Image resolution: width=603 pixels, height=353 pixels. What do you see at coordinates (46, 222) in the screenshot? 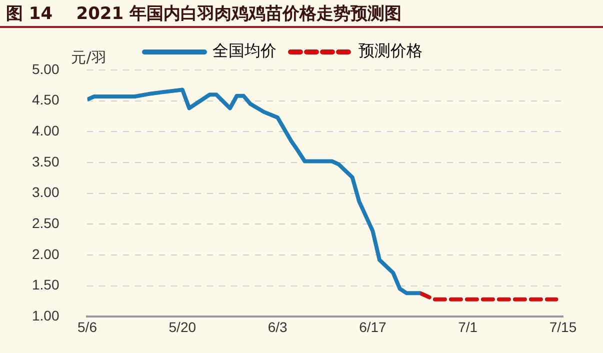
I see `y-tick-label: 2.50` at bounding box center [46, 222].